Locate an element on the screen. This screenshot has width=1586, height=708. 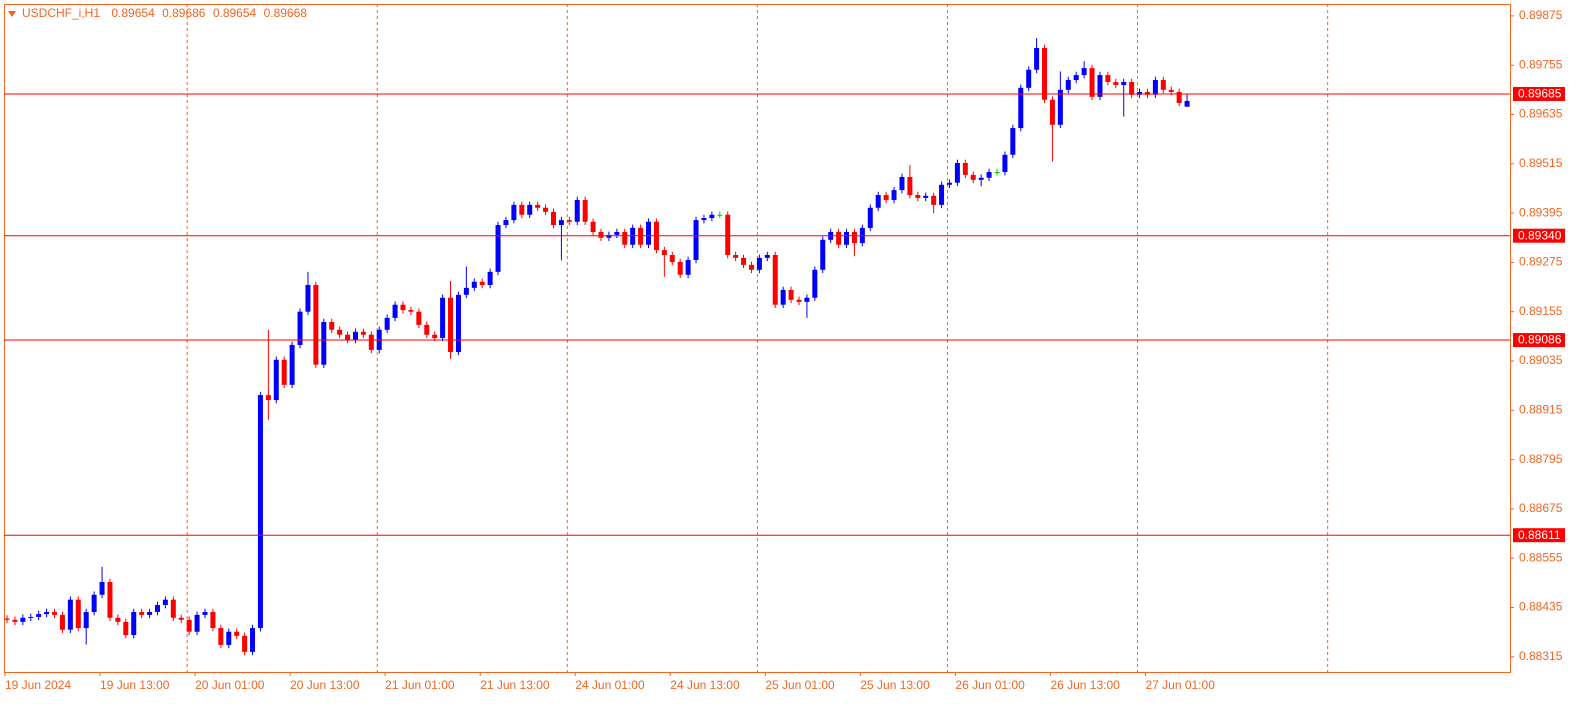
y-tick-label: 0.88315 is located at coordinates (1541, 656).